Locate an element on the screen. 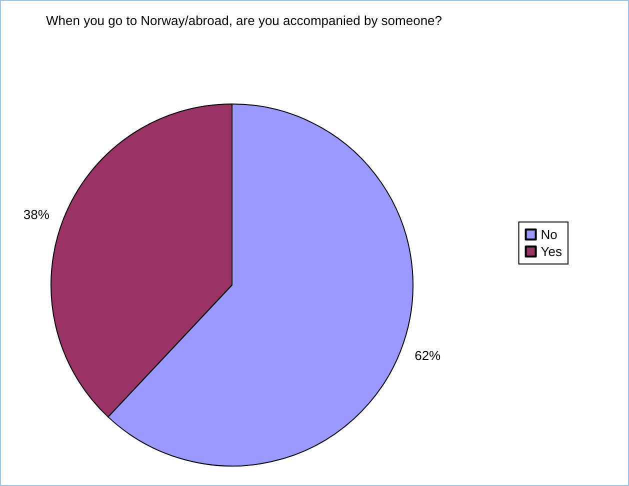 The image size is (629, 486). data-label: 62% is located at coordinates (428, 355).